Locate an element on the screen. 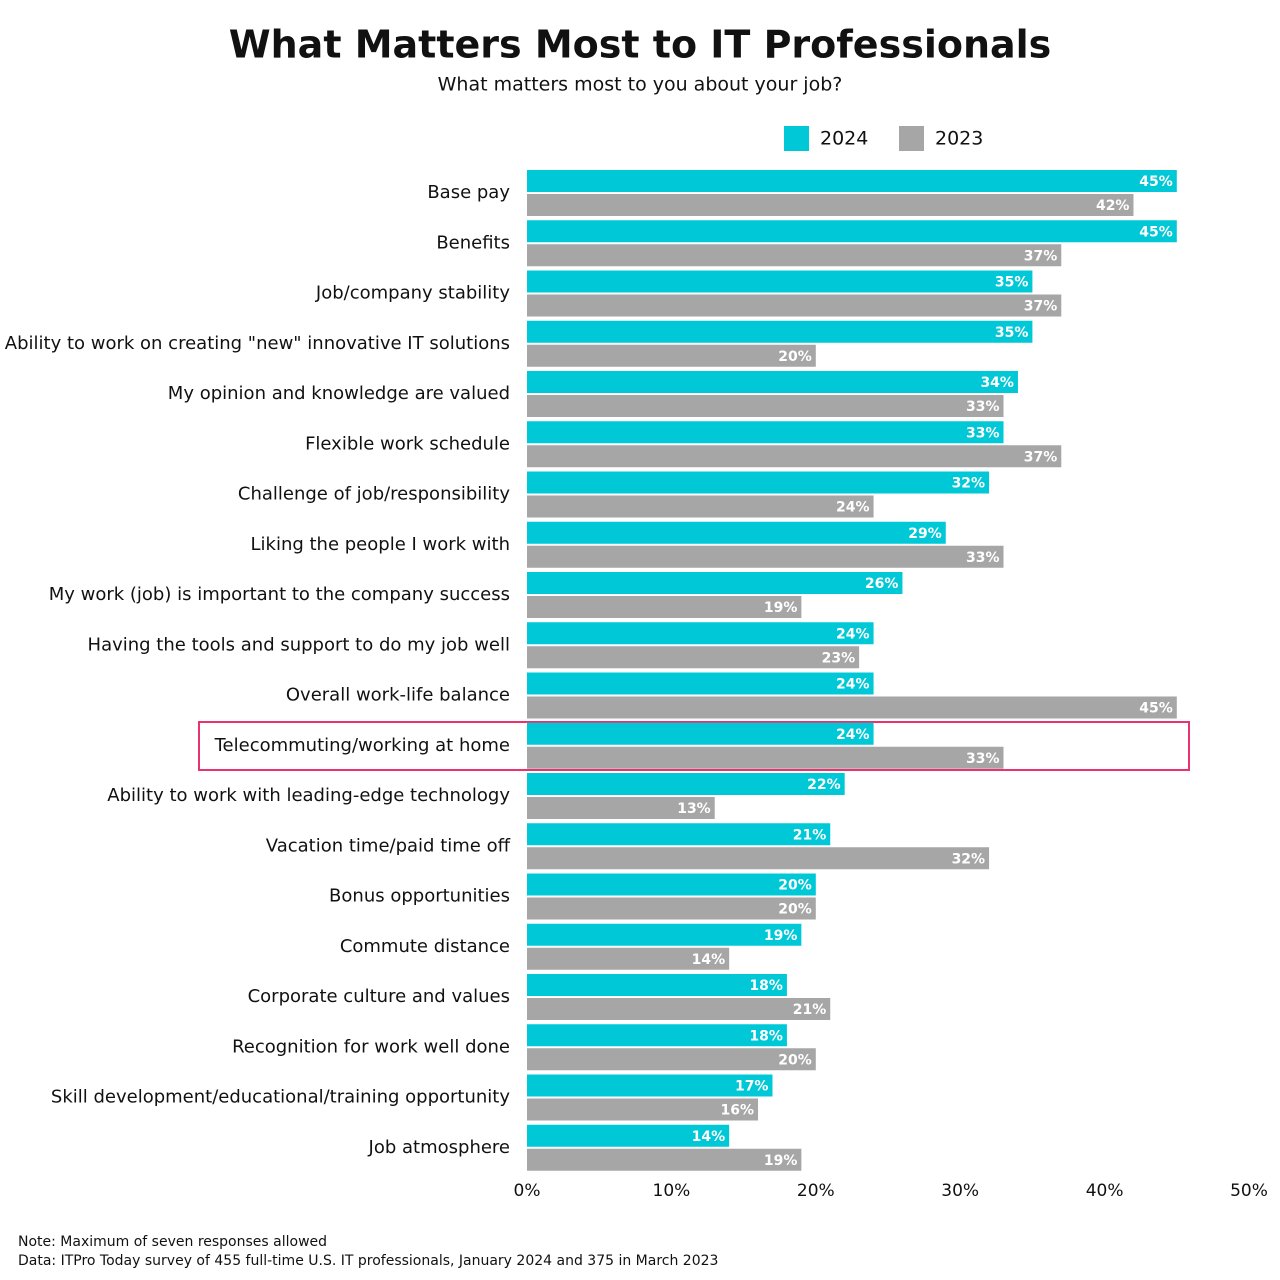 The width and height of the screenshot is (1280, 1280). chart-title: What Matters Most to IT Professionals is located at coordinates (640, 45).